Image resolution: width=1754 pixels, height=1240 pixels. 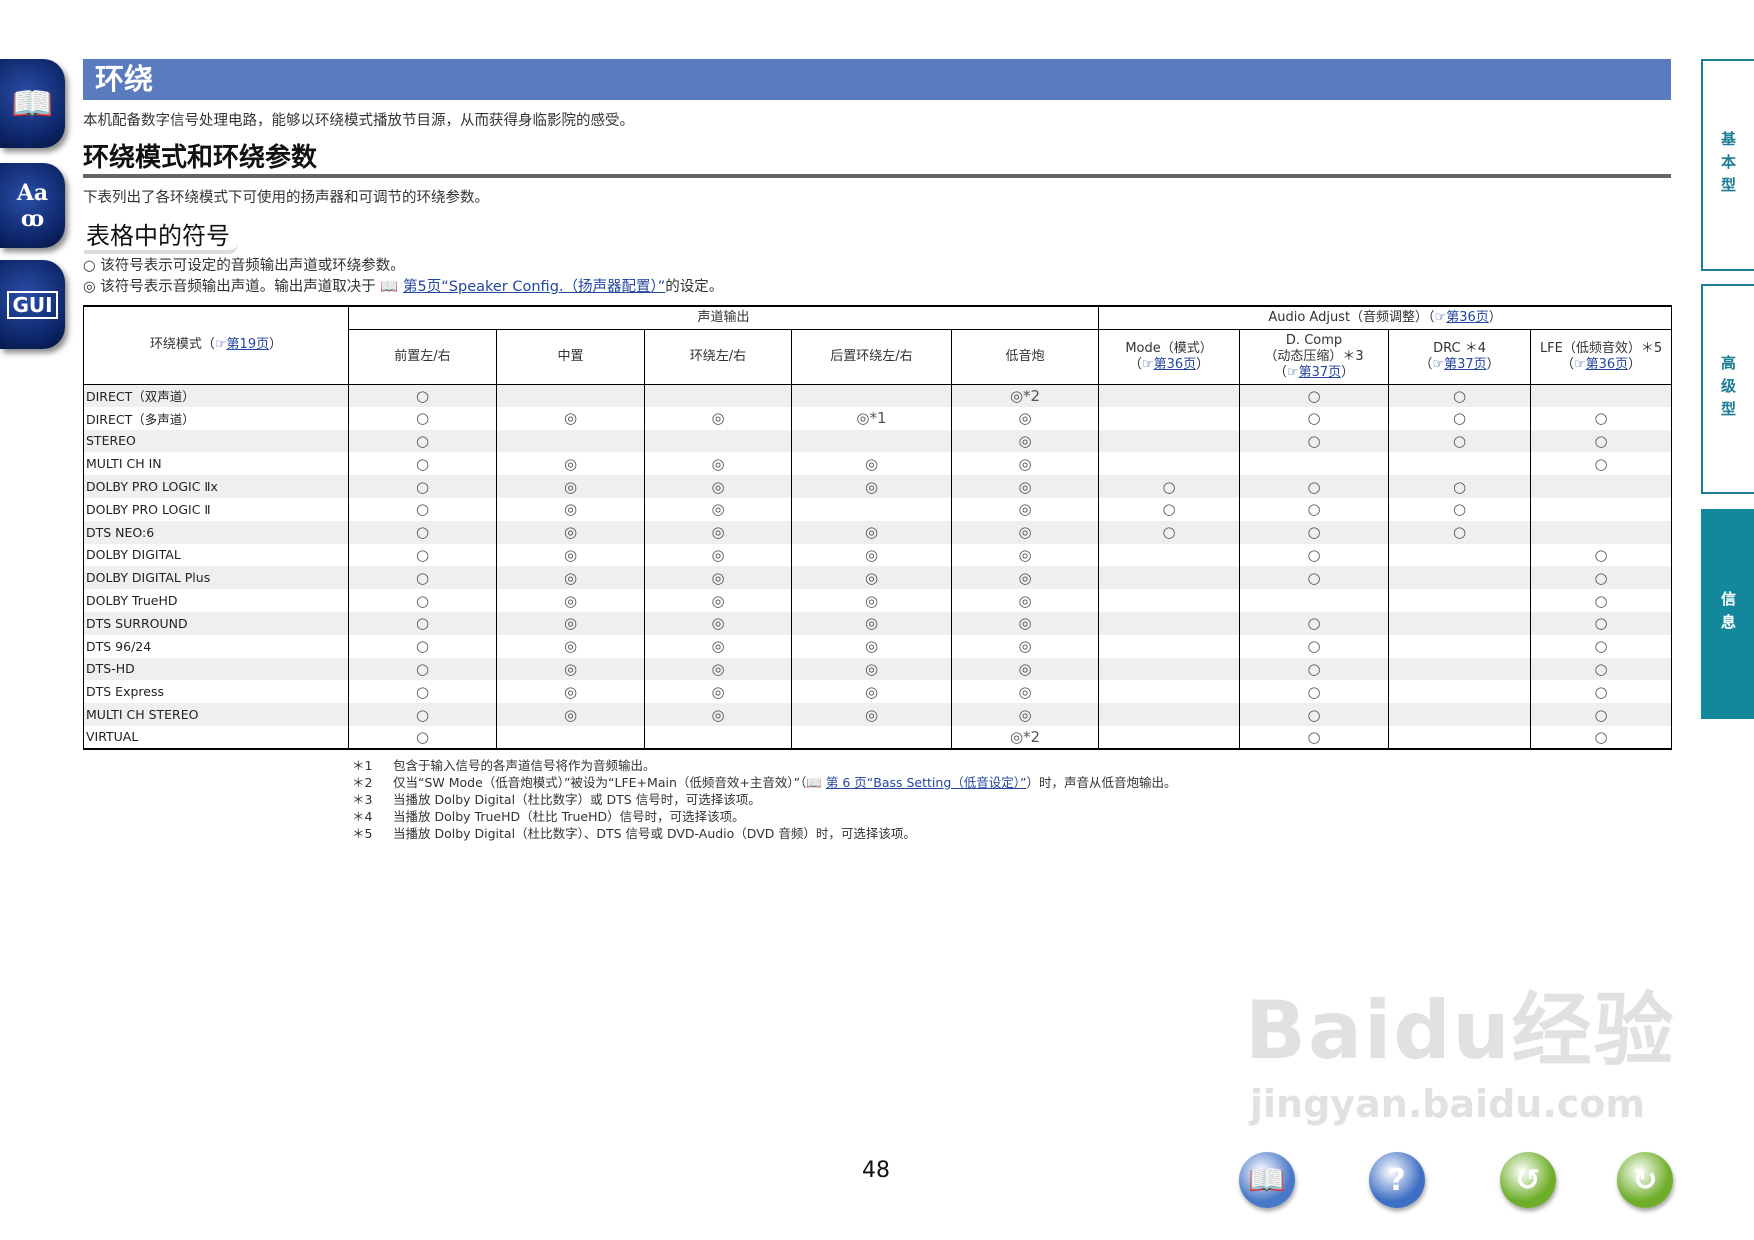 I want to click on table-row: DOLBY TrueHD ○ ◎ ◎ ◎ ◎ ○, so click(x=878, y=600).